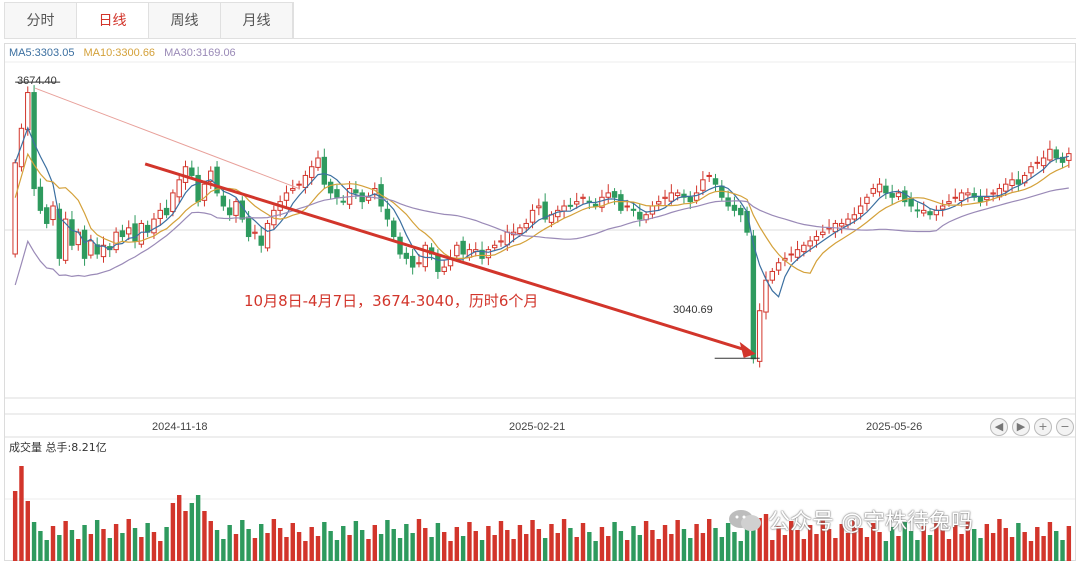  What do you see at coordinates (41, 21) in the screenshot?
I see `tab-intraday: 分时` at bounding box center [41, 21].